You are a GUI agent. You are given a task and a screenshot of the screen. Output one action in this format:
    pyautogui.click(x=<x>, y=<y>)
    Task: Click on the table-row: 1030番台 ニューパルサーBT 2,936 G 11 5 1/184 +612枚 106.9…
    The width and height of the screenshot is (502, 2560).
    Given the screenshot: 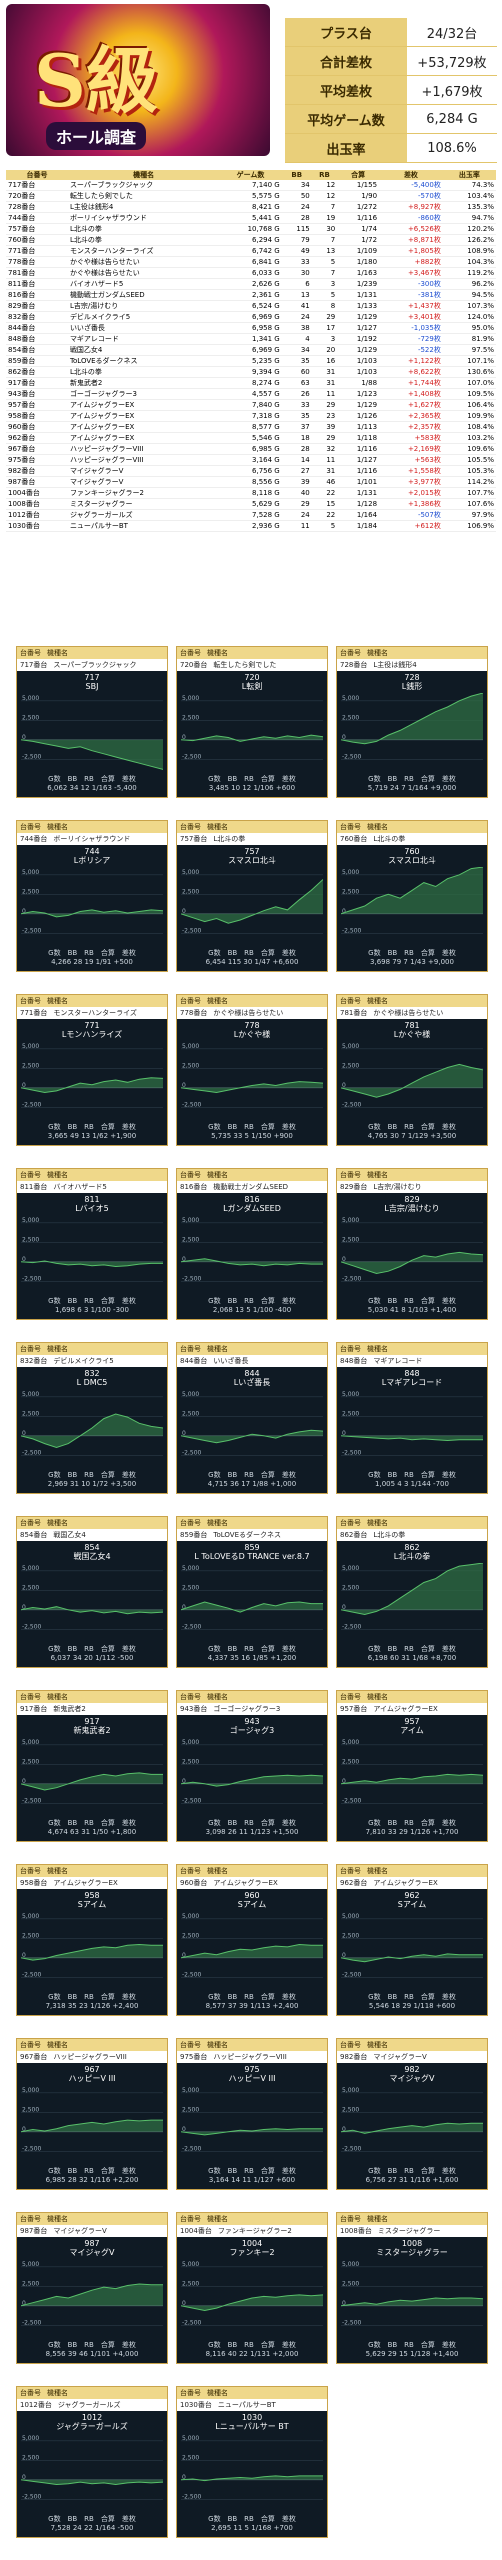 What is the action you would take?
    pyautogui.click(x=251, y=526)
    